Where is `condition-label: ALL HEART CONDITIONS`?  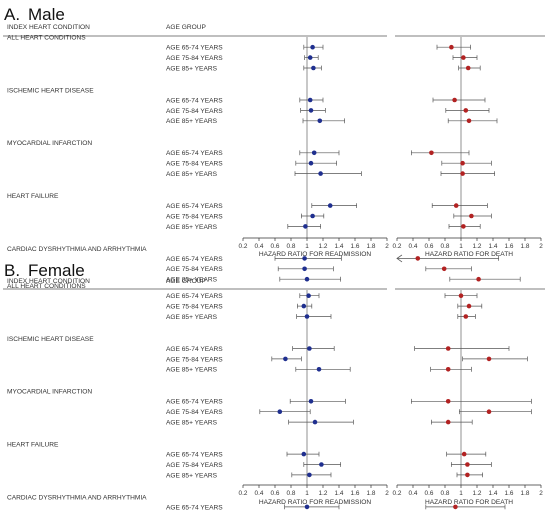
condition-label: ALL HEART CONDITIONS is located at coordinates (46, 286).